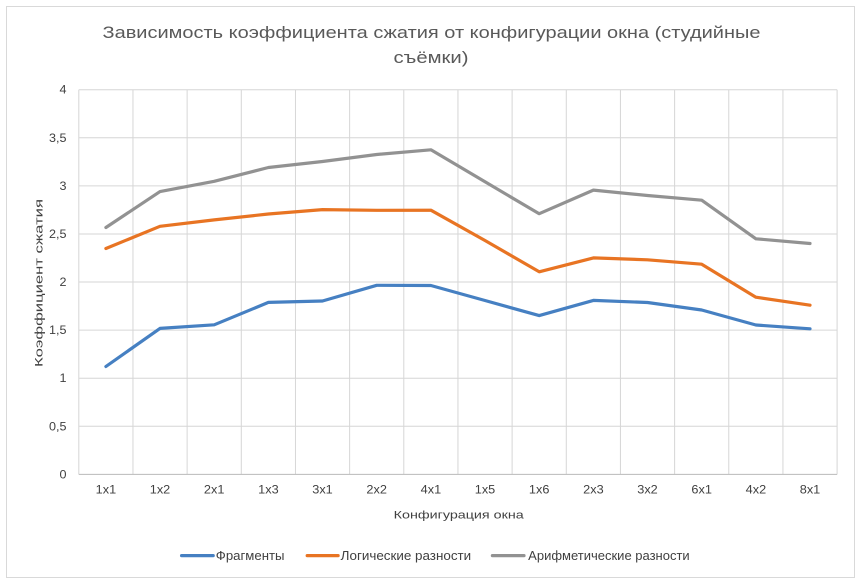 The image size is (859, 583). I want to click on svg-text: 1x6, so click(539, 491).